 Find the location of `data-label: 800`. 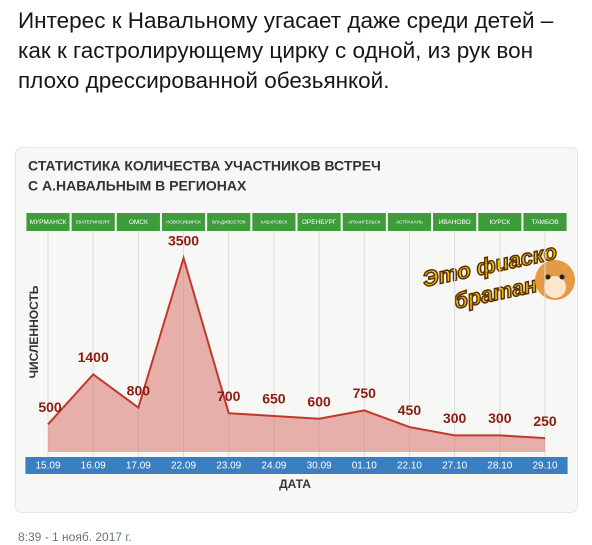

data-label: 800 is located at coordinates (139, 390).